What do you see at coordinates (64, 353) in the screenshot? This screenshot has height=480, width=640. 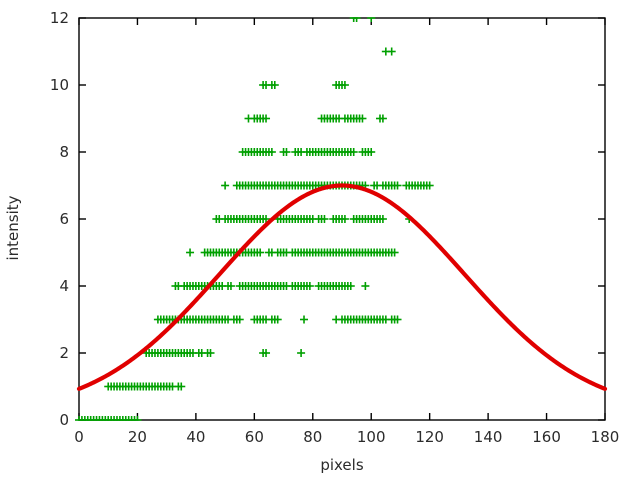 I see `y-tick-label: 2` at bounding box center [64, 353].